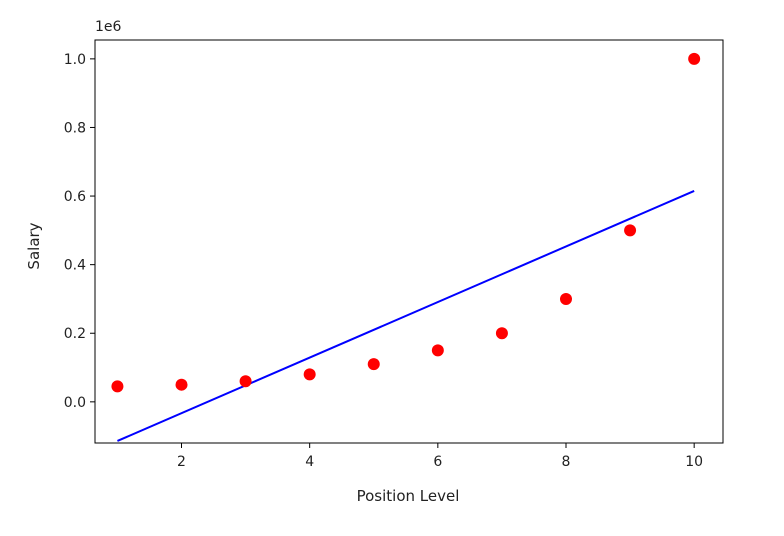 Image resolution: width=784 pixels, height=536 pixels. Describe the element at coordinates (75, 403) in the screenshot. I see `y-tick-label: 0.0` at that location.